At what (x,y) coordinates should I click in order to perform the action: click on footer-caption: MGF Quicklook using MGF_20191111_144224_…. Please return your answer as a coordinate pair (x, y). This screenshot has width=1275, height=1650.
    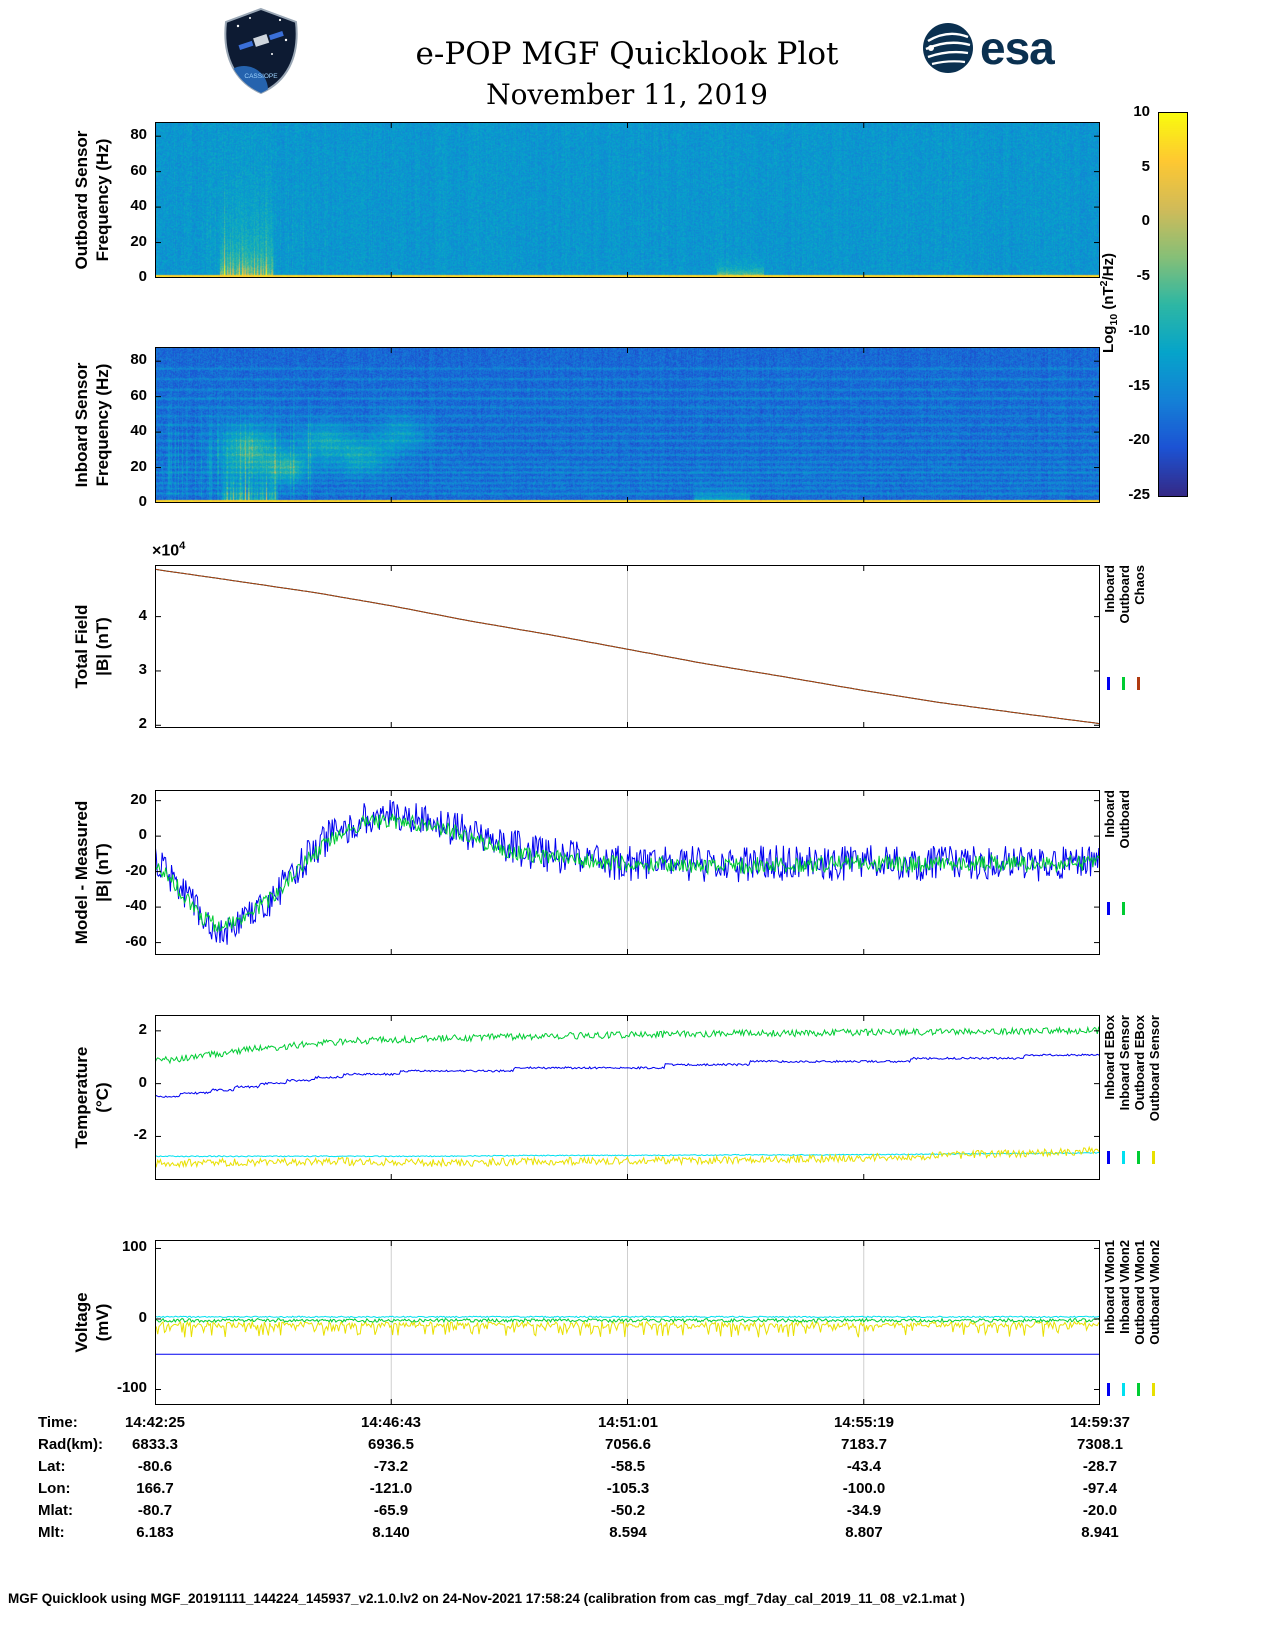
    Looking at the image, I should click on (486, 1598).